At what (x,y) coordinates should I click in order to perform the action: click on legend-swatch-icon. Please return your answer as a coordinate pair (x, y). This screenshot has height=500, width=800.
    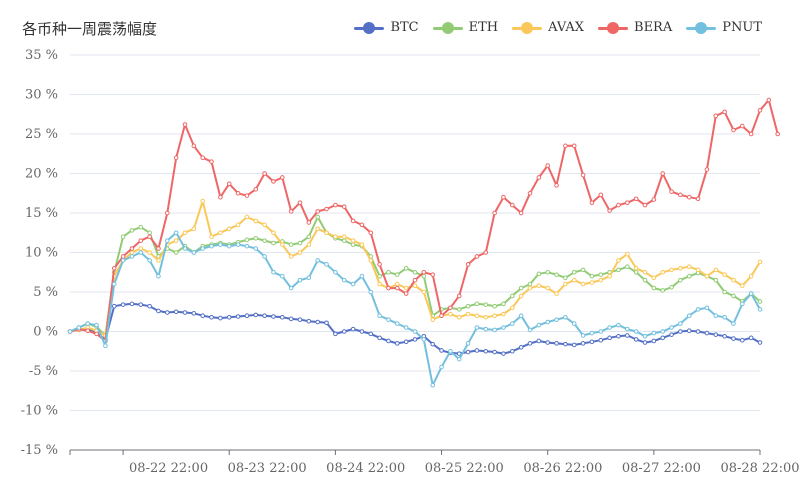
    Looking at the image, I should click on (369, 27).